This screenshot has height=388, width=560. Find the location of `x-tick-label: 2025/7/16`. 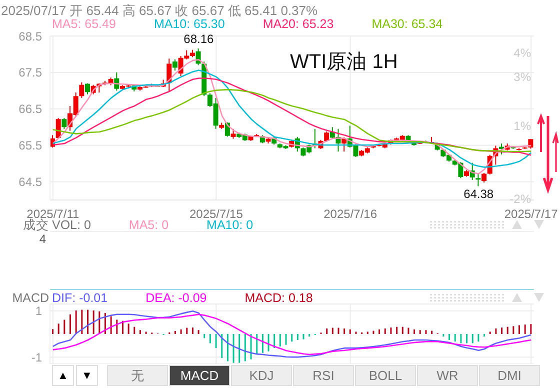

x-tick-label: 2025/7/16 is located at coordinates (351, 214).